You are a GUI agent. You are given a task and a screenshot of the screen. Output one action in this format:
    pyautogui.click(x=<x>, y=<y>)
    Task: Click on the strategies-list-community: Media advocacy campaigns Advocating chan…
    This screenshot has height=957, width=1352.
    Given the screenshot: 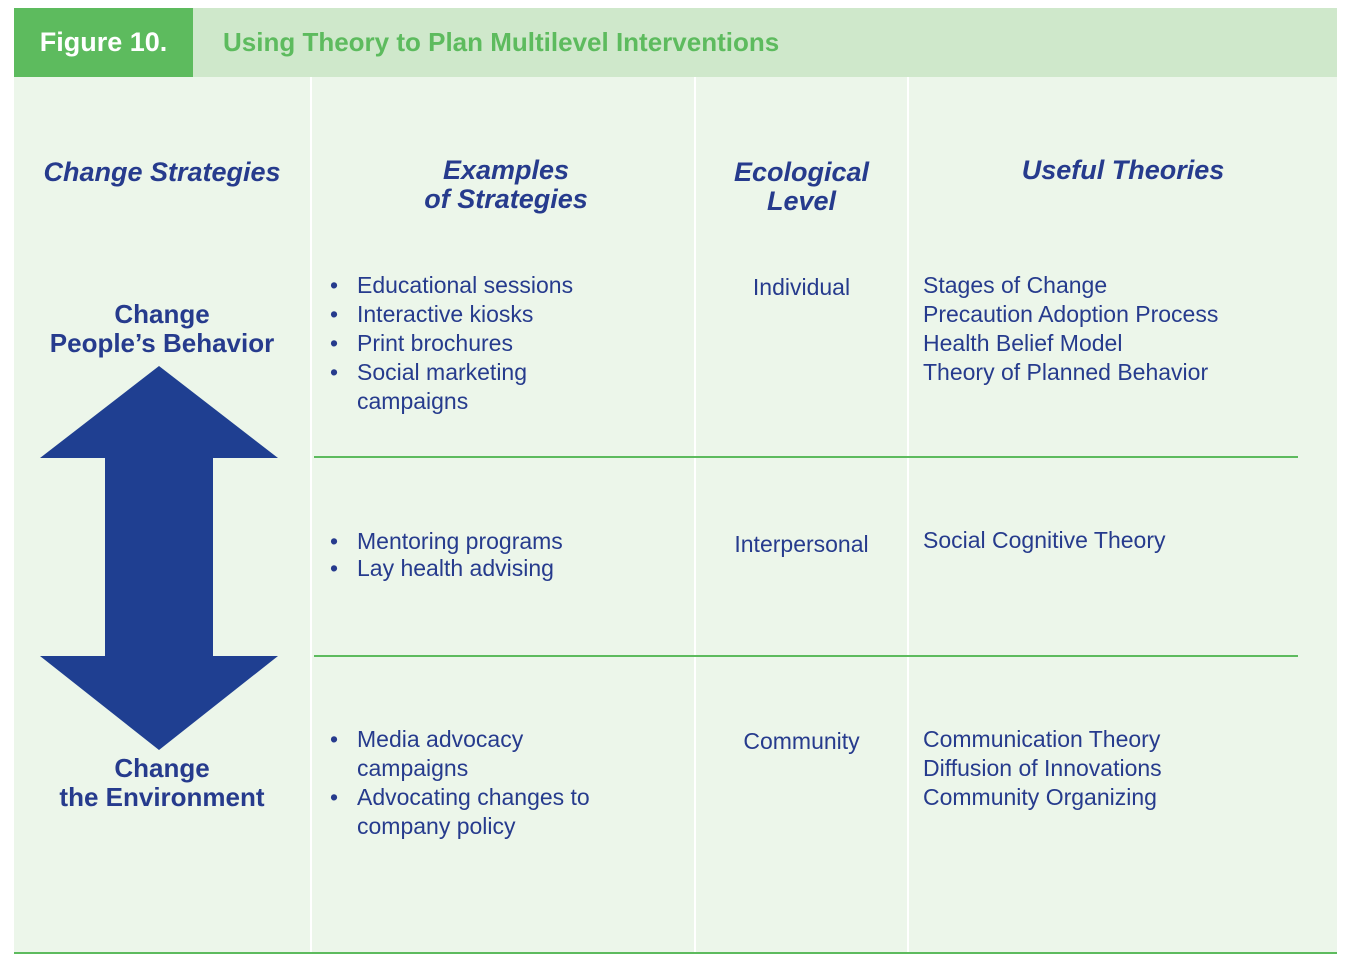 What is the action you would take?
    pyautogui.click(x=495, y=783)
    